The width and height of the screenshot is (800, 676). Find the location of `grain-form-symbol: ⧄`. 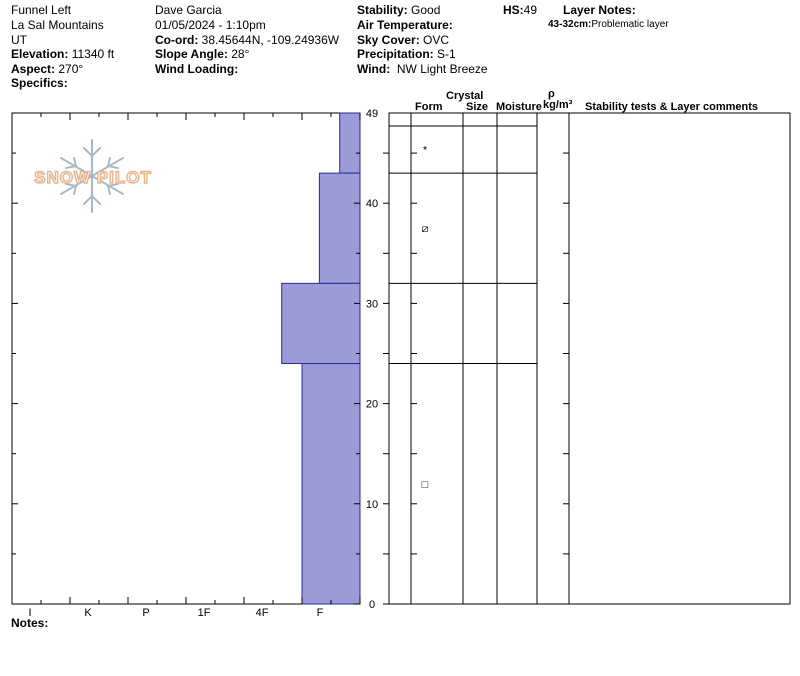

grain-form-symbol: ⧄ is located at coordinates (425, 229).